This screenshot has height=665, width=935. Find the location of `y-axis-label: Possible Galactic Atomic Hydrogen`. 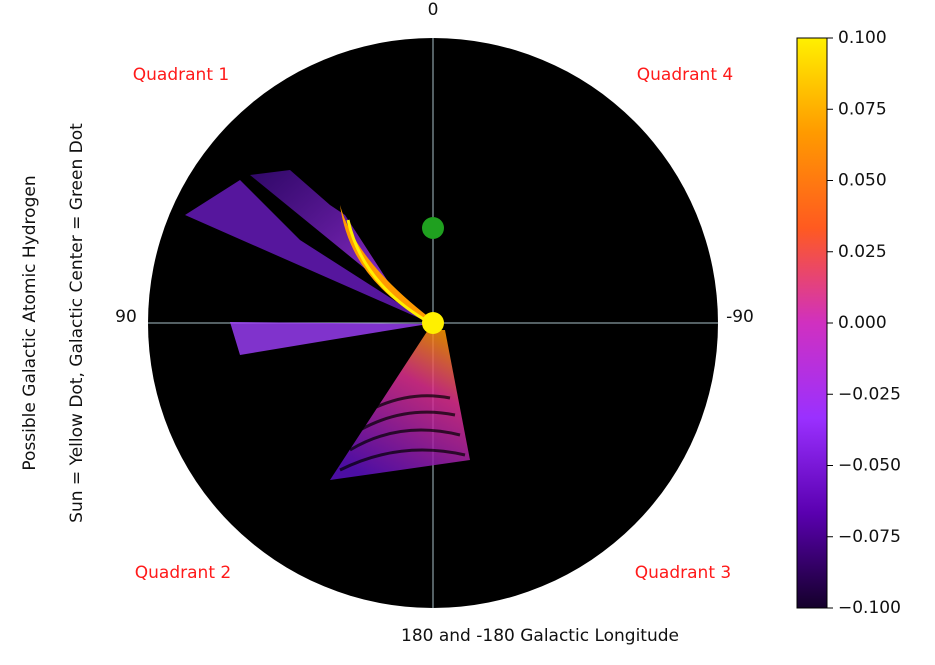

y-axis-label: Possible Galactic Atomic Hydrogen is located at coordinates (30, 322).